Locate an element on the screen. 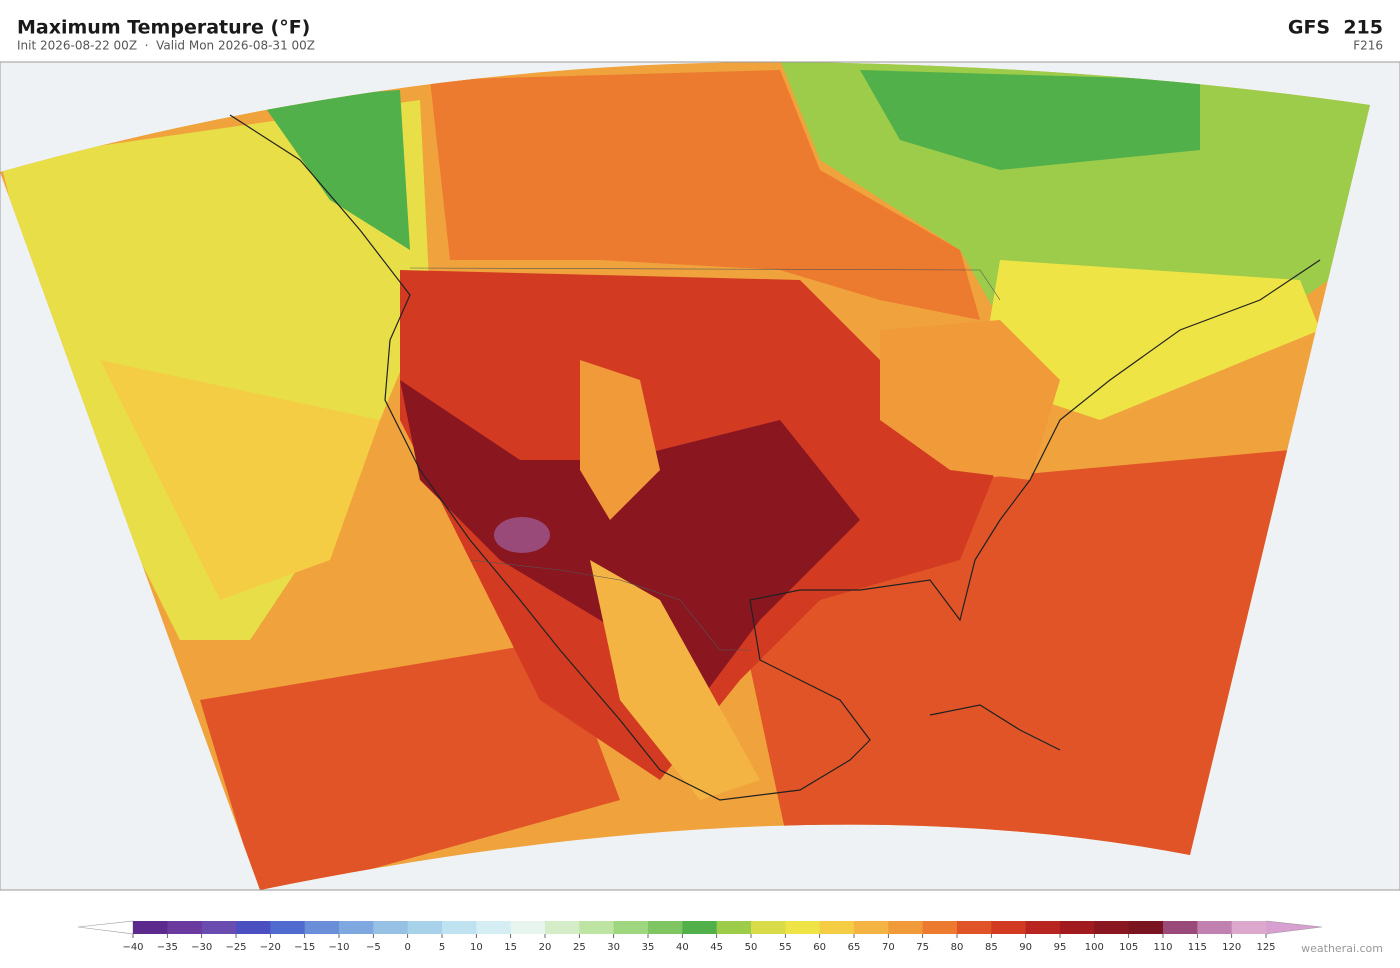 Image resolution: width=1400 pixels, height=968 pixels. colorbar-tick-label: −30 is located at coordinates (201, 947).